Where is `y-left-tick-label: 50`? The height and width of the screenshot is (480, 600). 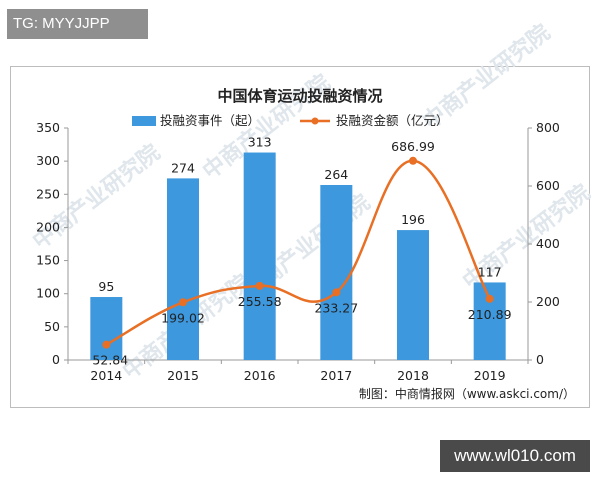
y-left-tick-label: 50 is located at coordinates (52, 326).